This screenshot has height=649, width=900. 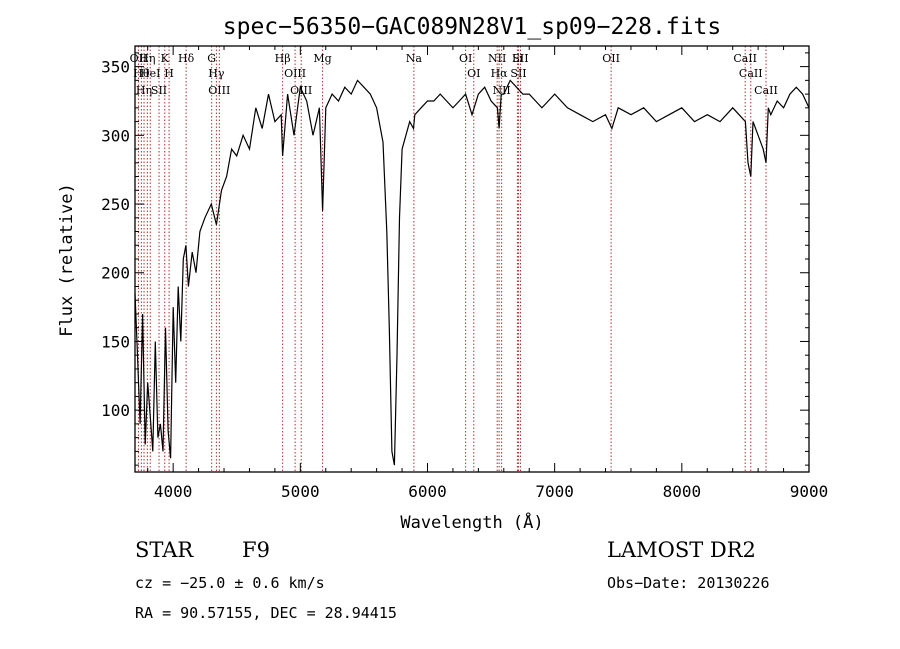 What do you see at coordinates (115, 135) in the screenshot?
I see `y-tick-label: 300` at bounding box center [115, 135].